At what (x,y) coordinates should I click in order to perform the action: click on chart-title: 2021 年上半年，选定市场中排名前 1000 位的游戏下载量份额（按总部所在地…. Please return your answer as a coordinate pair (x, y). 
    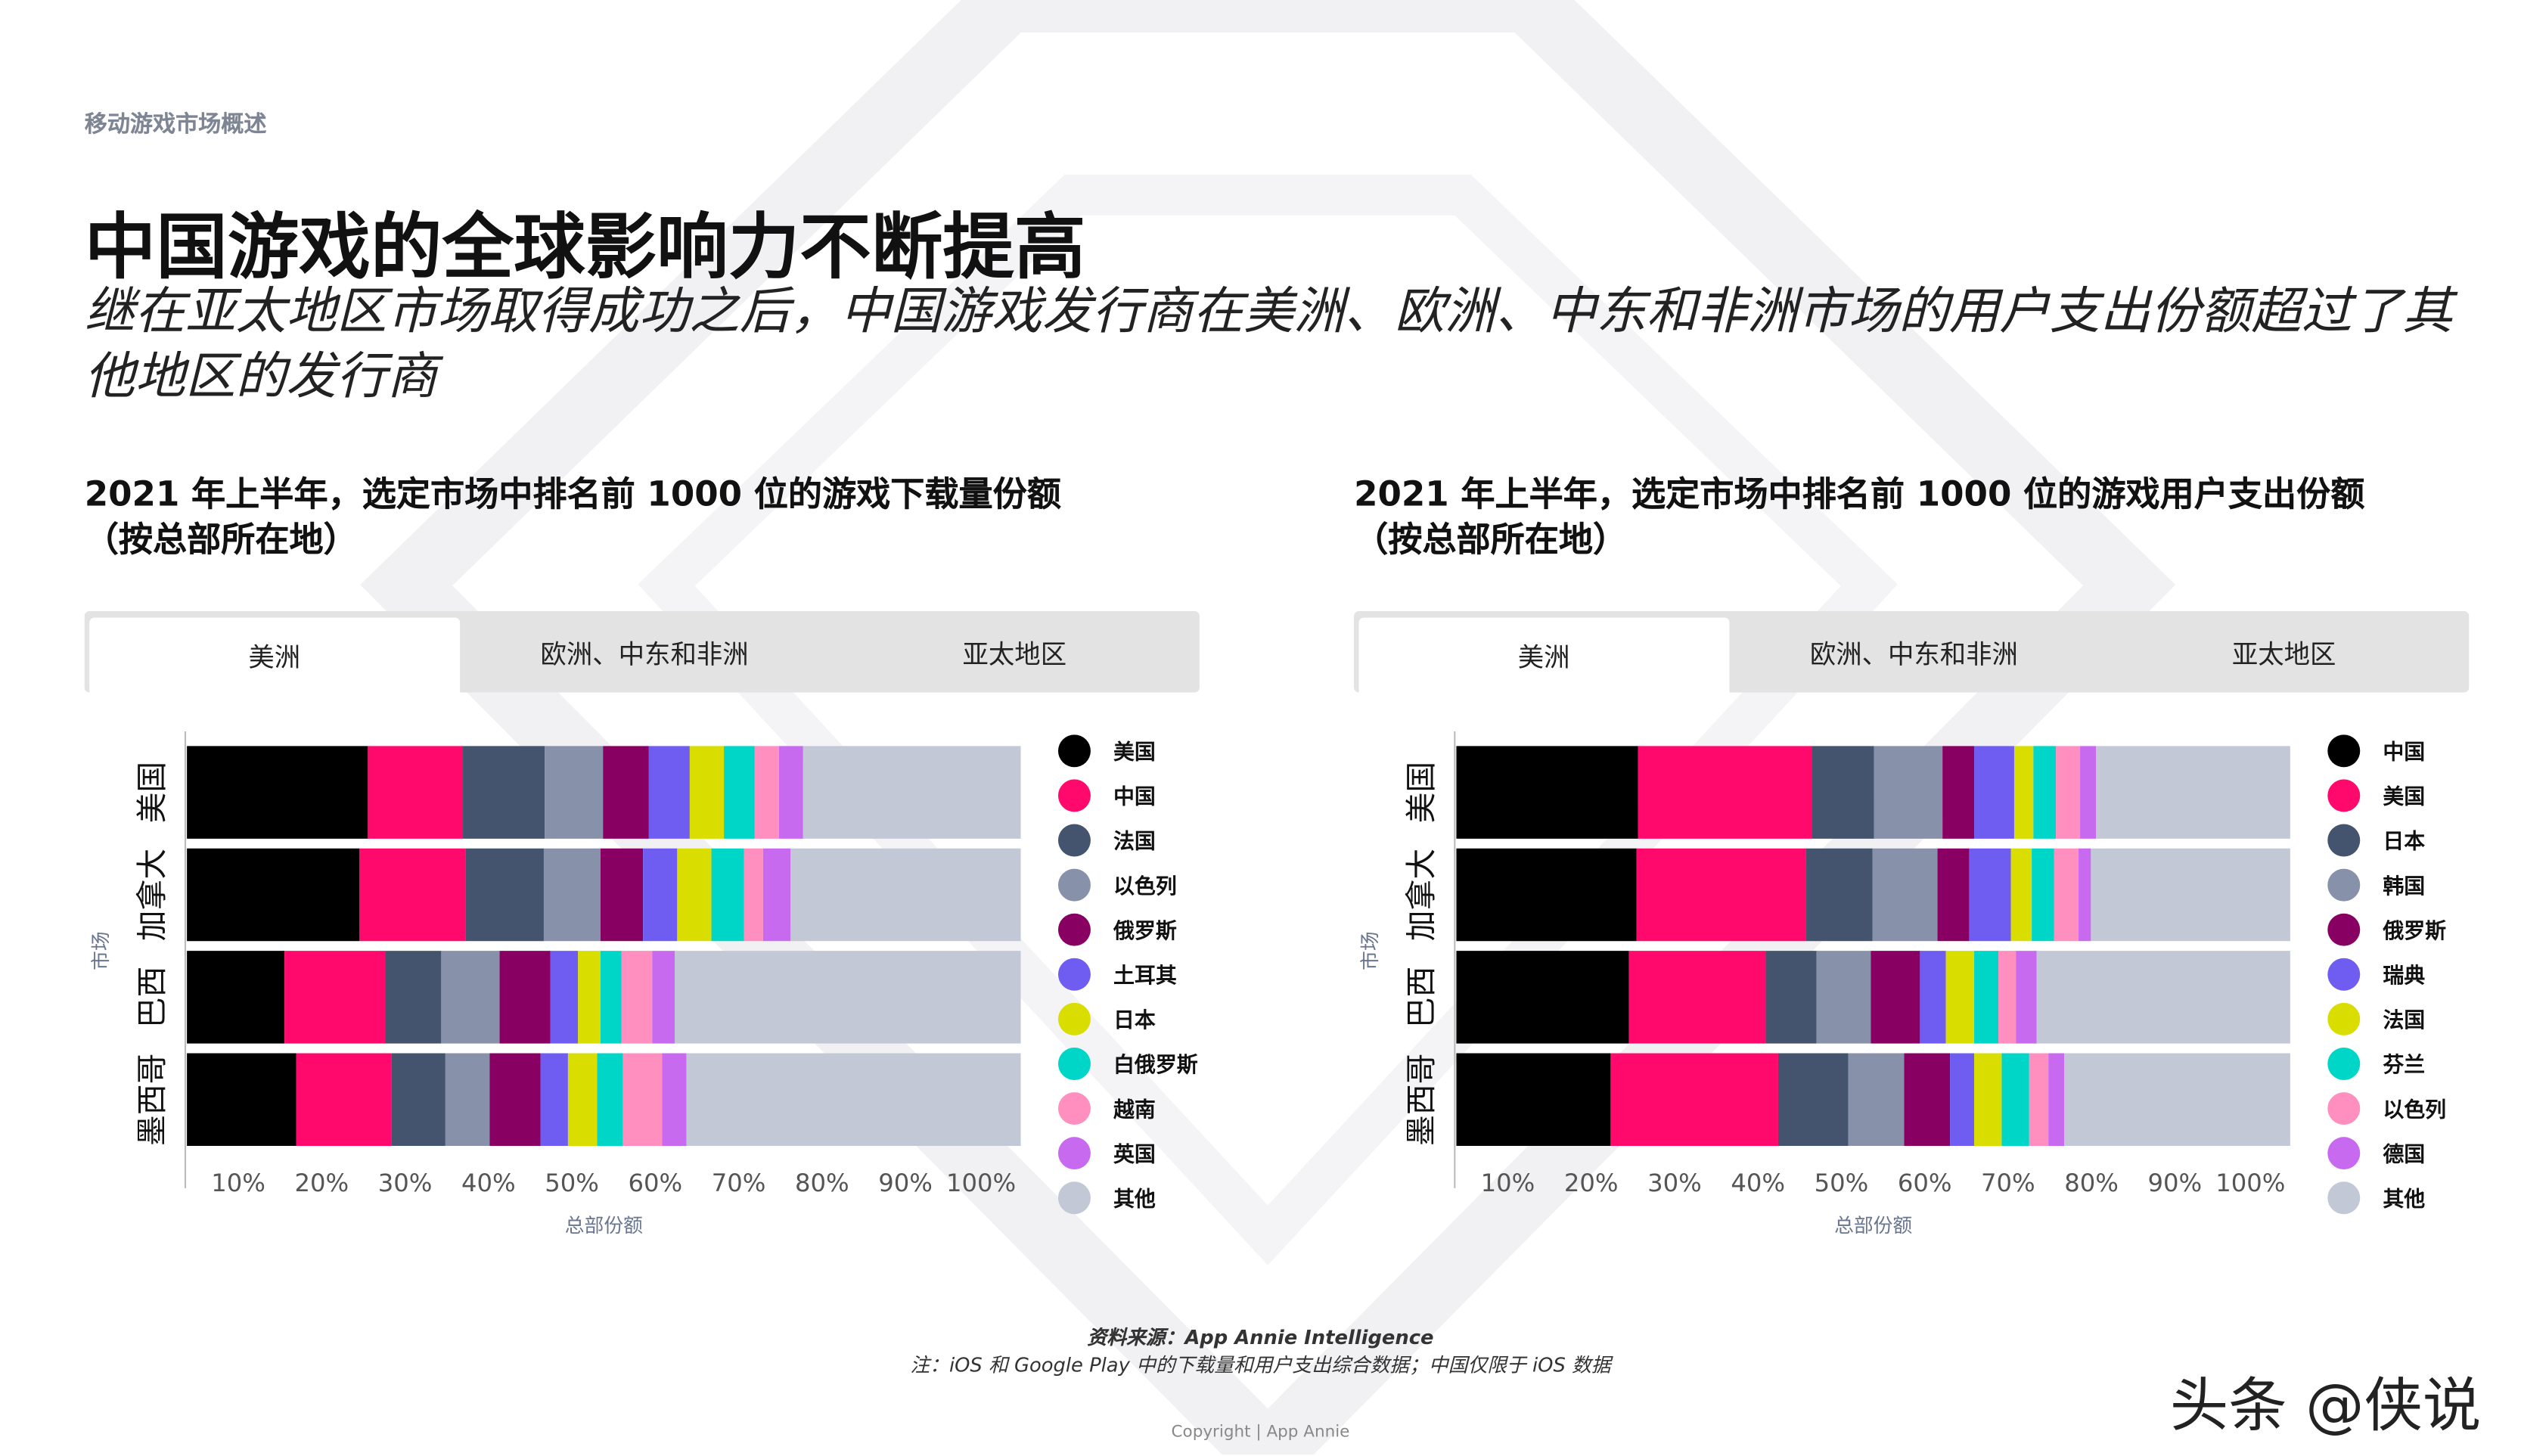
    Looking at the image, I should click on (572, 517).